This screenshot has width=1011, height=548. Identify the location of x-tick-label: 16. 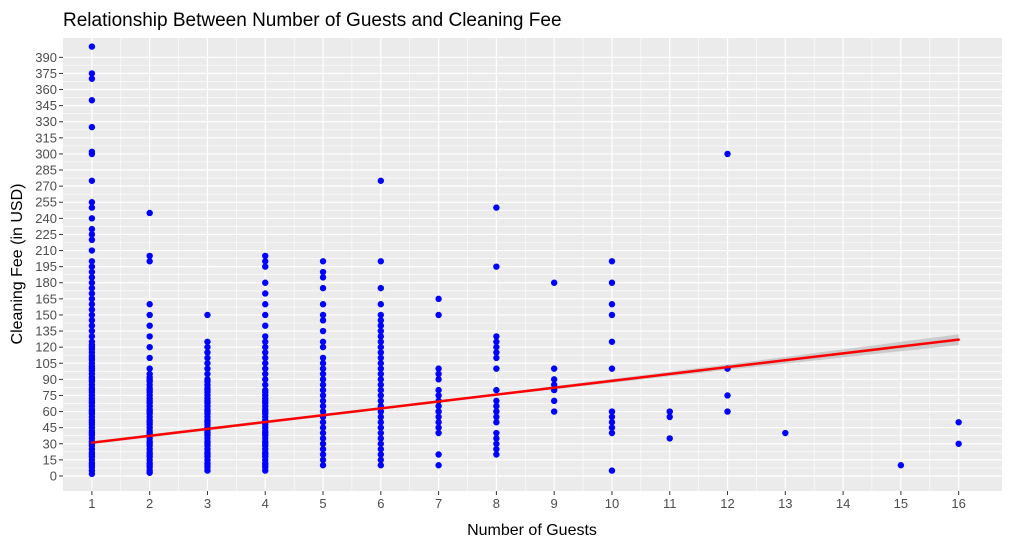
(958, 503).